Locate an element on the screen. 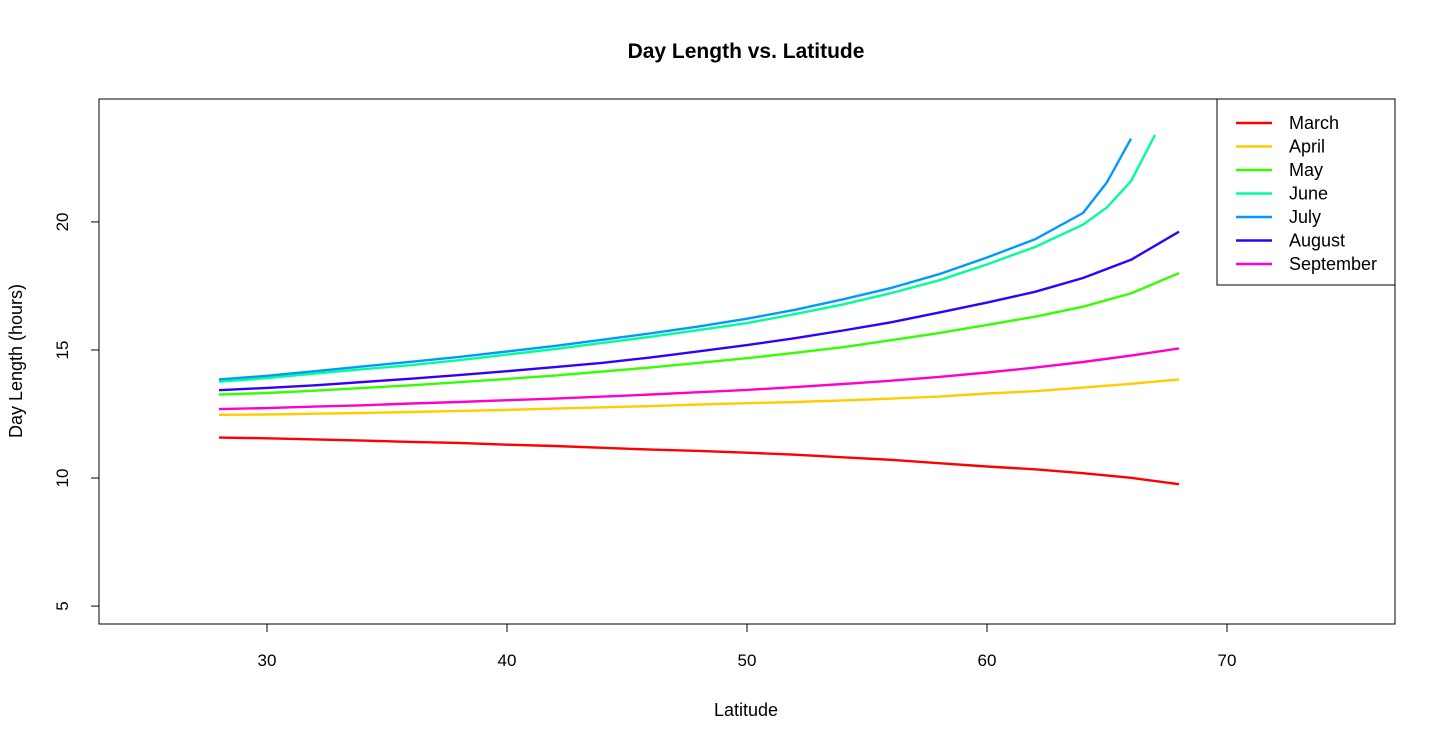 The height and width of the screenshot is (747, 1446). legend-label-july: July is located at coordinates (1305, 217).